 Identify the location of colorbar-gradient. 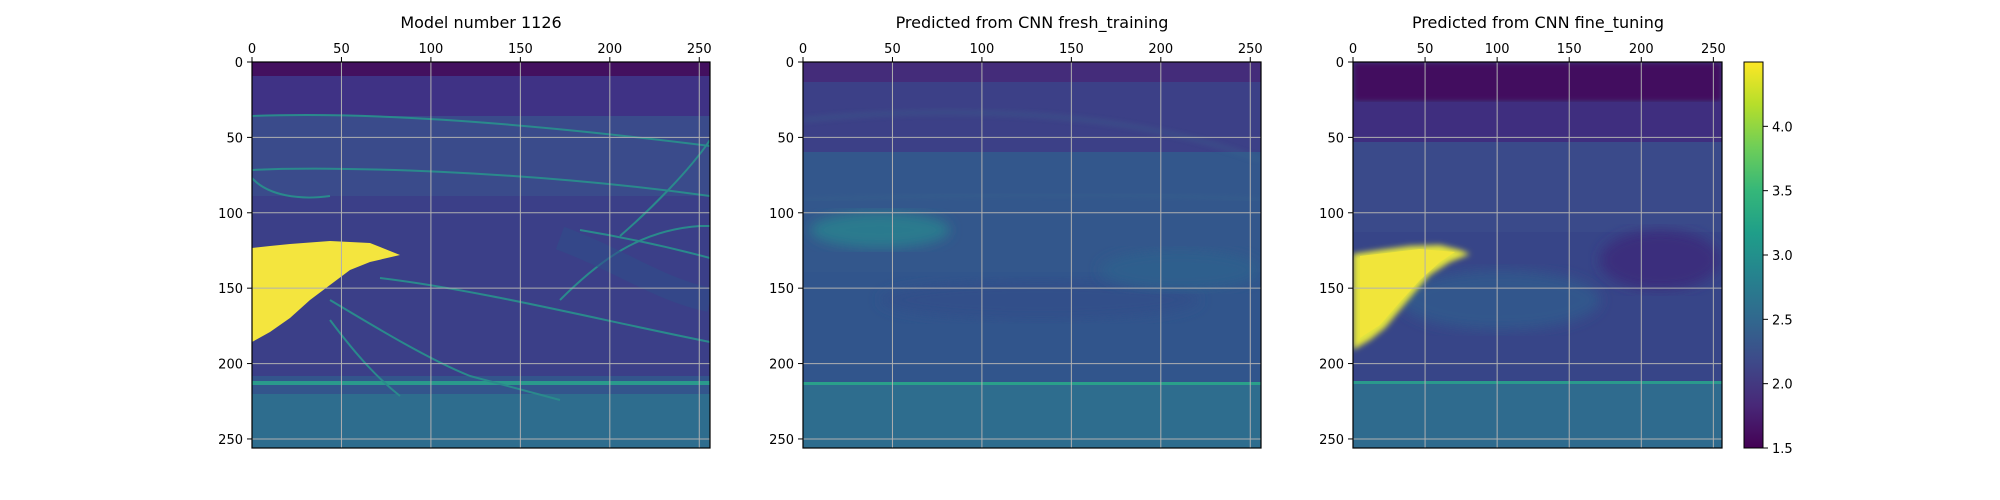
(1753, 255).